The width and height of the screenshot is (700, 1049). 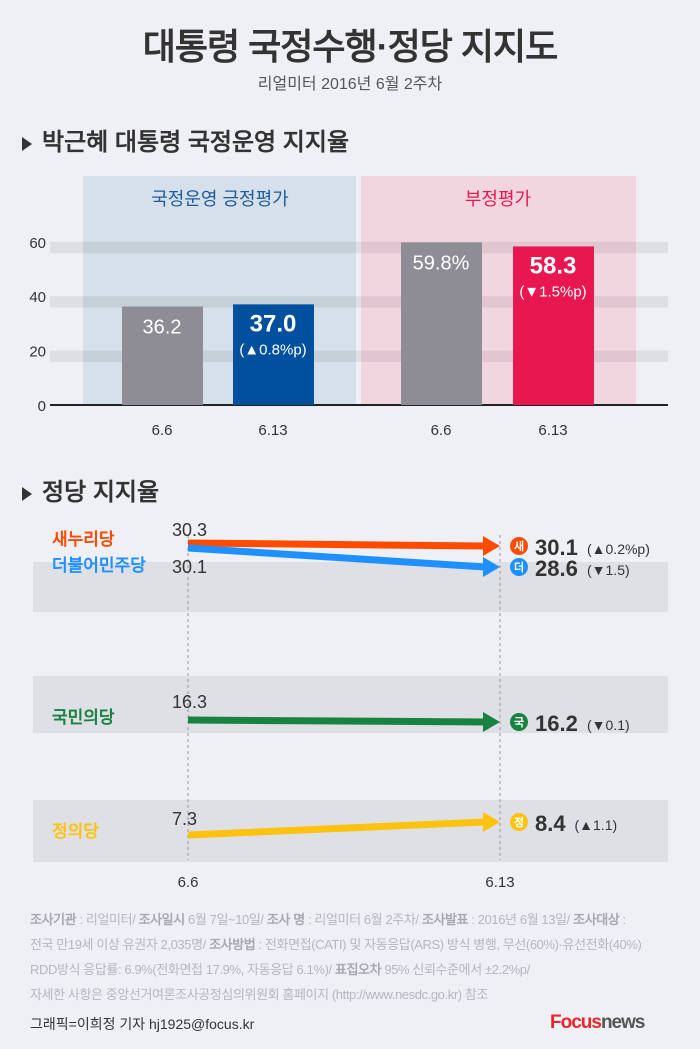 I want to click on bar-change-label: (▲0.8%p), so click(x=272, y=349).